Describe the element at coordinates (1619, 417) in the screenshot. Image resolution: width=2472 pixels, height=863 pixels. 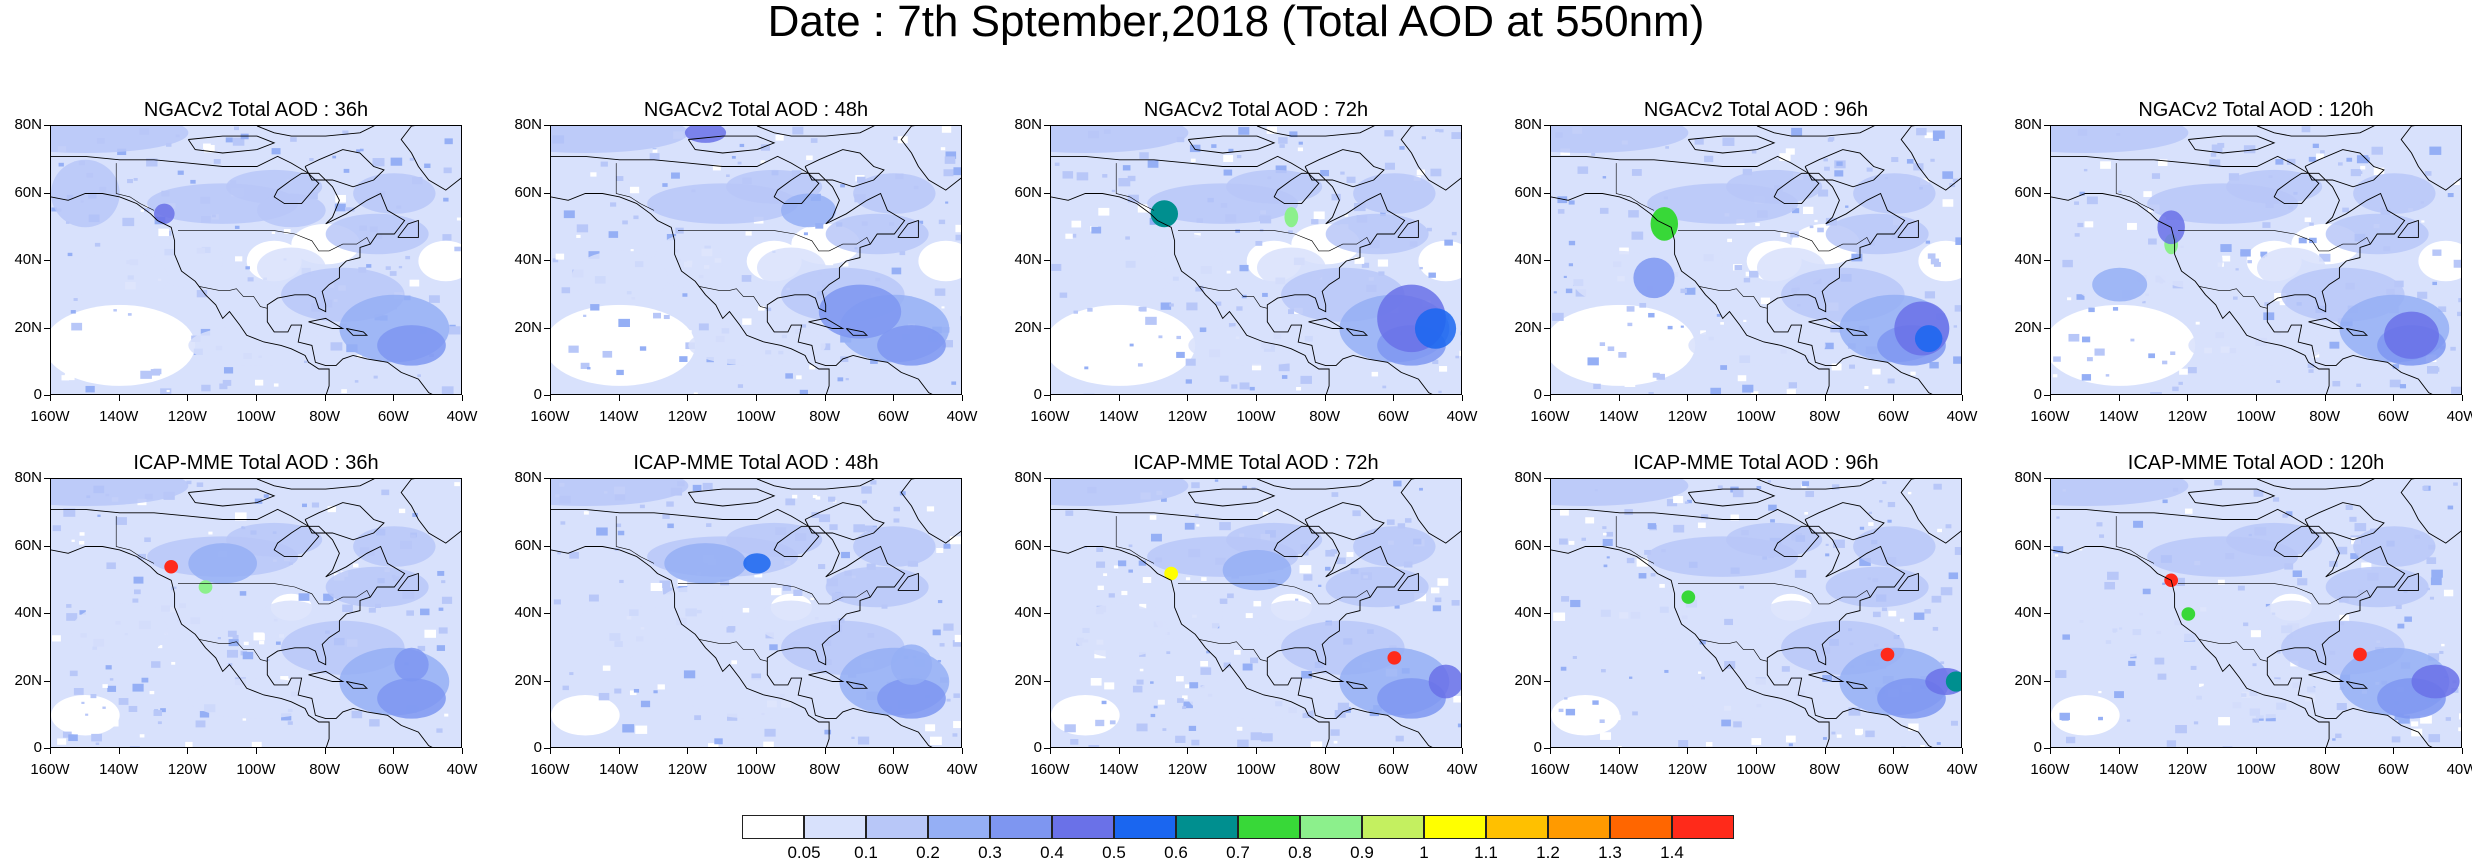
I see `x-tick-label: 140W` at that location.